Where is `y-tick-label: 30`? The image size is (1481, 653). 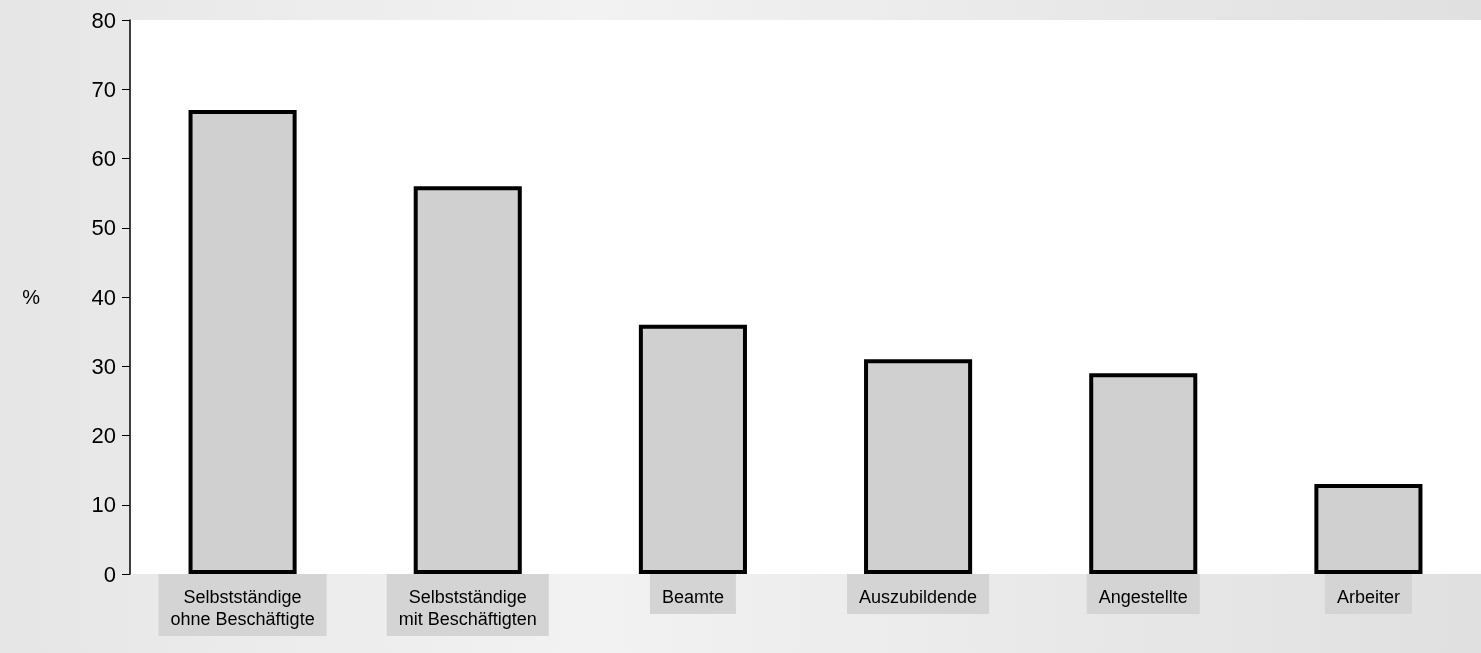
y-tick-label: 30 is located at coordinates (103, 366).